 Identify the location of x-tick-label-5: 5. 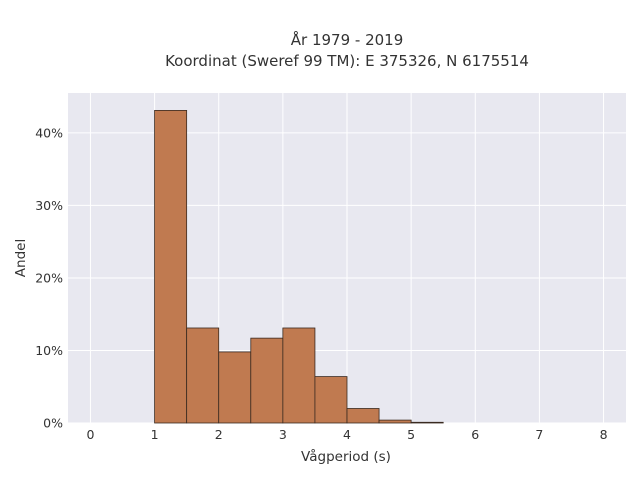
(411, 434).